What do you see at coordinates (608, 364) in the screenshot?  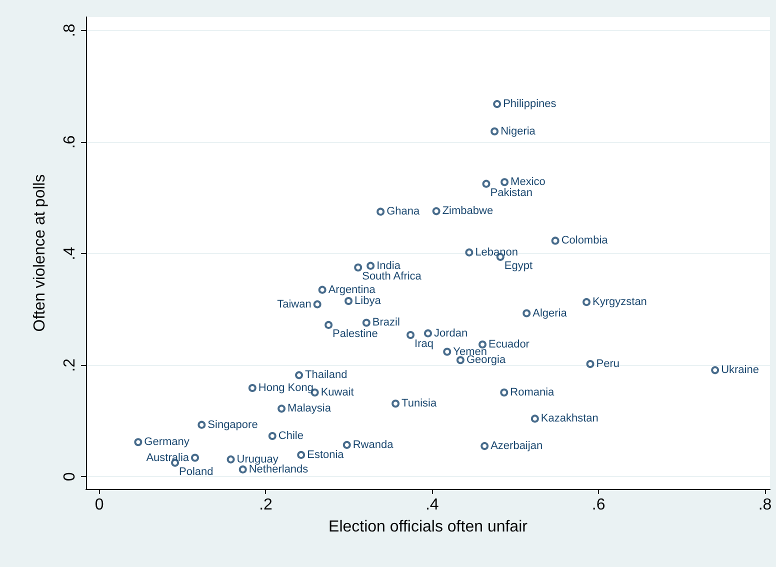 I see `annotation: Peru` at bounding box center [608, 364].